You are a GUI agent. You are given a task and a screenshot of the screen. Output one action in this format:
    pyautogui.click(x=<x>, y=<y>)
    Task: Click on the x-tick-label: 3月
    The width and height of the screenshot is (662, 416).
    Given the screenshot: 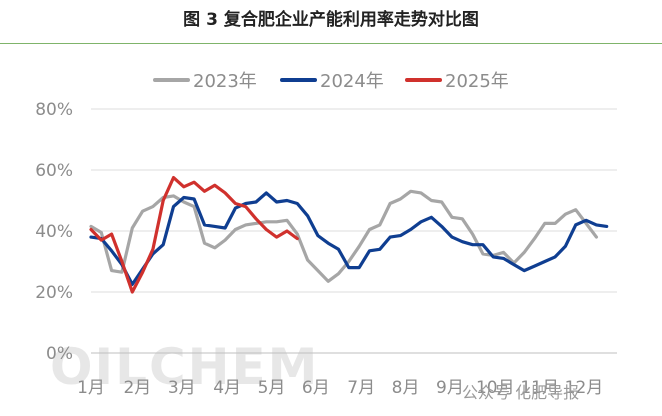 What is the action you would take?
    pyautogui.click(x=182, y=388)
    